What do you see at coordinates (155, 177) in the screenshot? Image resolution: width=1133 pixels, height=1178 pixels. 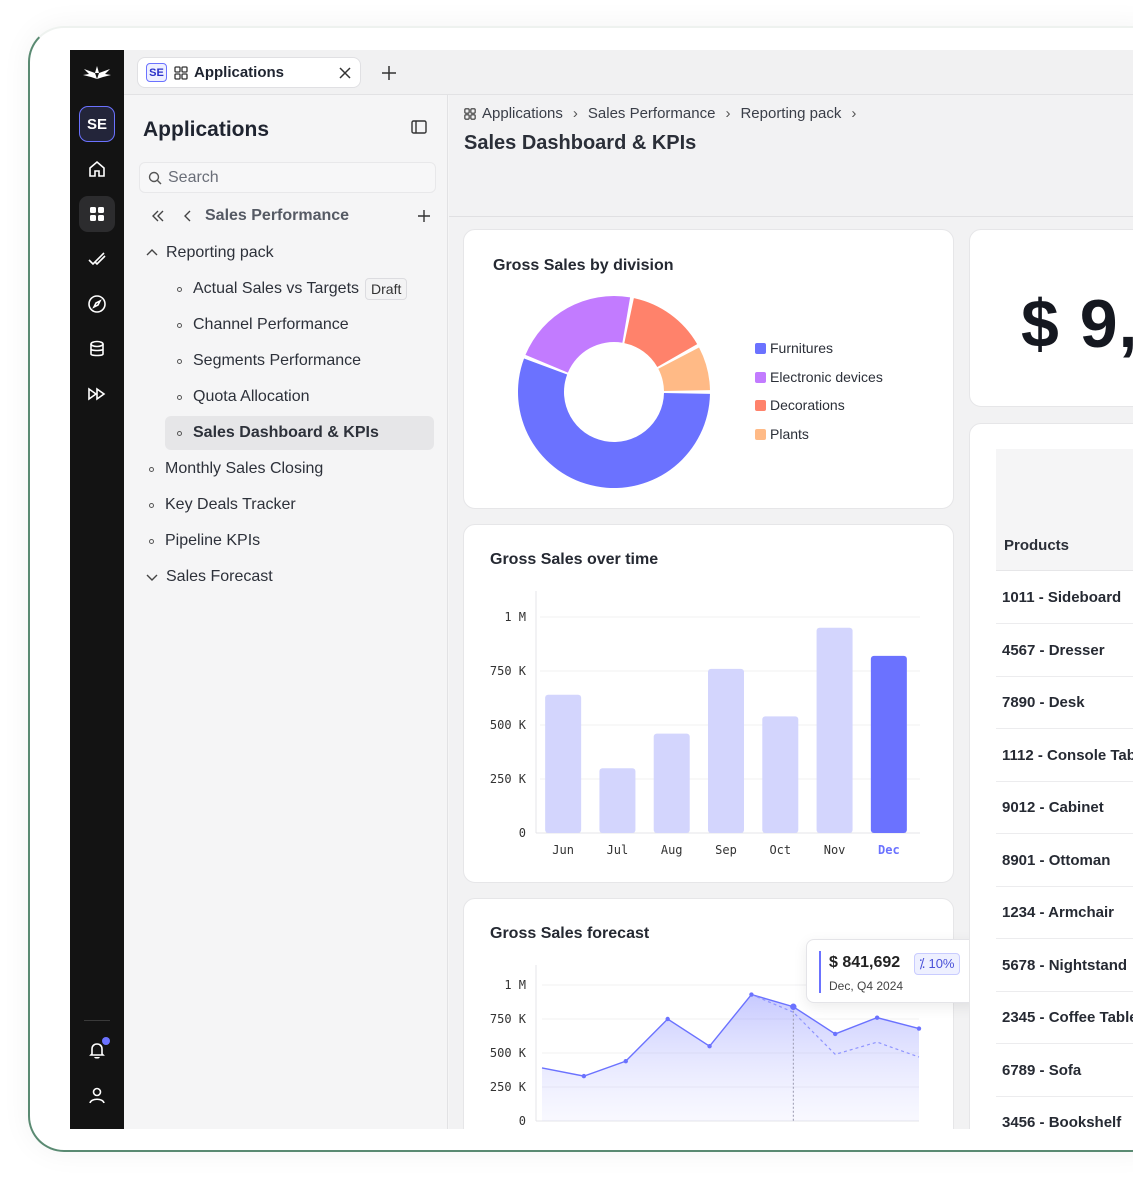 I see `search-icon` at bounding box center [155, 177].